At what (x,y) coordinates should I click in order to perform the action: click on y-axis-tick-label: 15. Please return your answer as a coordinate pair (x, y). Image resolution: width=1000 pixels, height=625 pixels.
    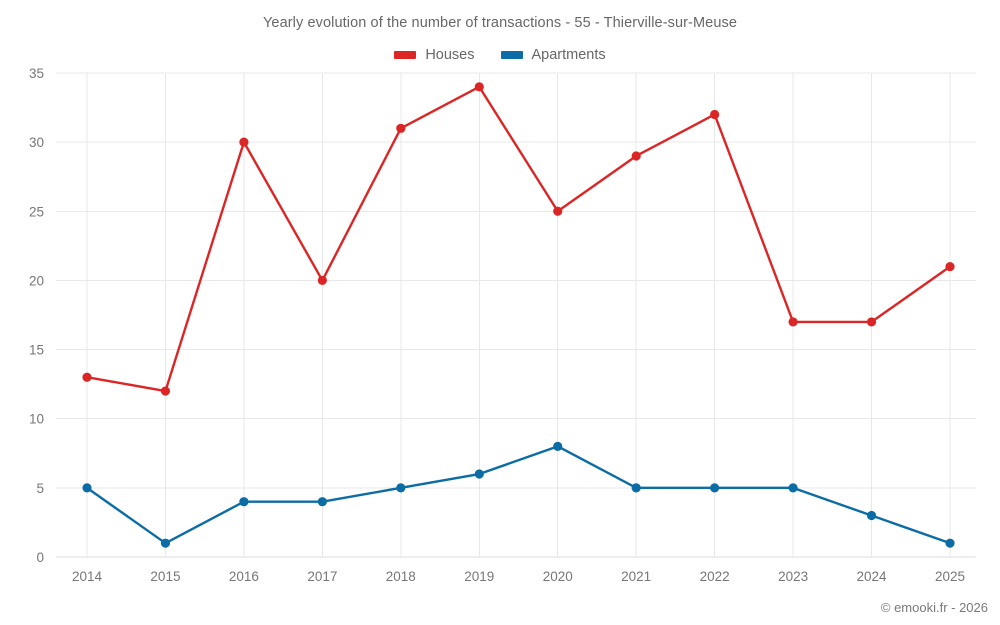
    Looking at the image, I should click on (36, 350).